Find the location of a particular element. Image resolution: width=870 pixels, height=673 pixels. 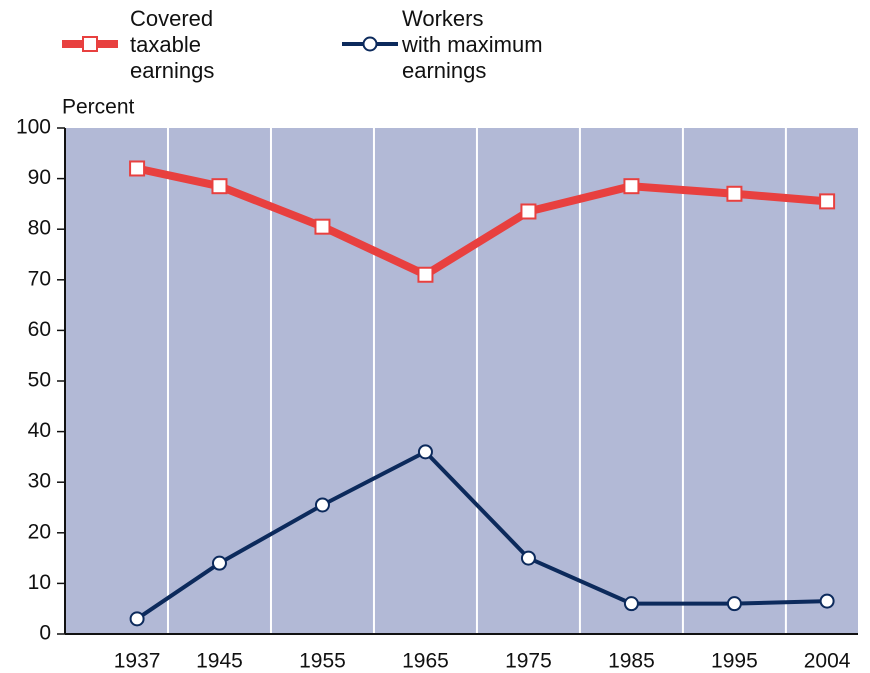

x-tick-label: 1965 is located at coordinates (425, 661).